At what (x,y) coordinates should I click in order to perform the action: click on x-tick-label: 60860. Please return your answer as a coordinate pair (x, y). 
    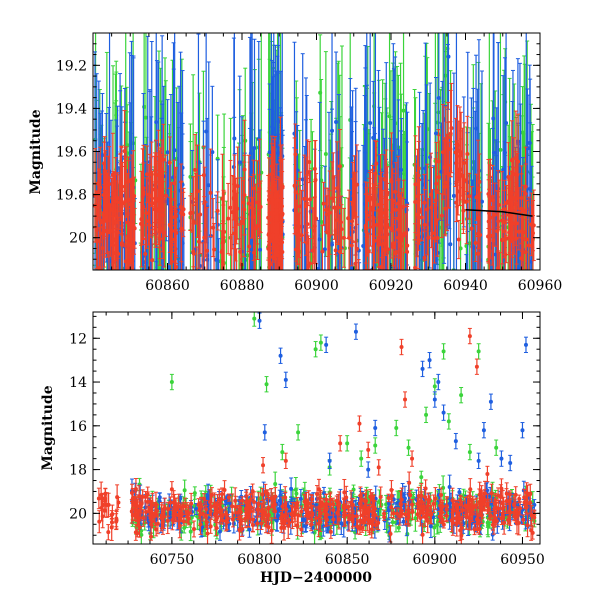
    Looking at the image, I should click on (167, 286).